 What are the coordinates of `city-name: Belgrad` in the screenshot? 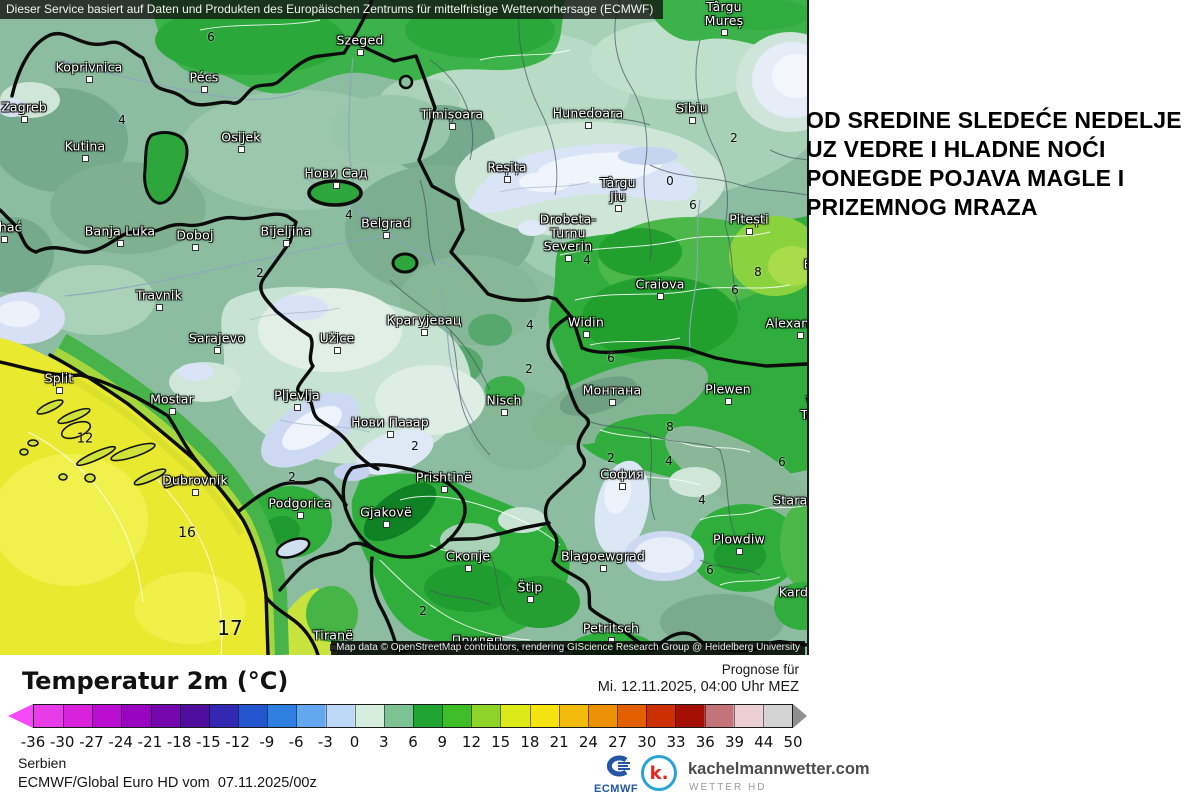 It's located at (386, 223).